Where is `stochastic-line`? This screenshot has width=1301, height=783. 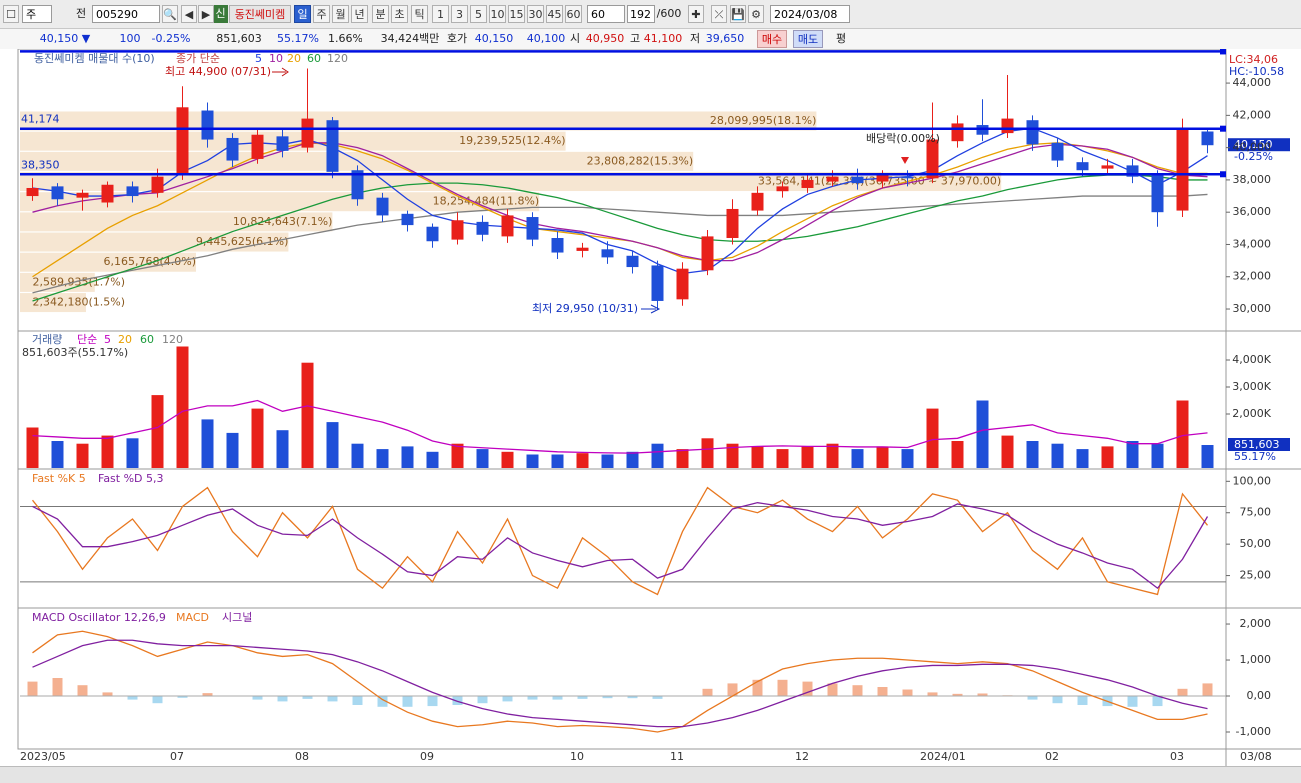
stochastic-line is located at coordinates (620, 541).